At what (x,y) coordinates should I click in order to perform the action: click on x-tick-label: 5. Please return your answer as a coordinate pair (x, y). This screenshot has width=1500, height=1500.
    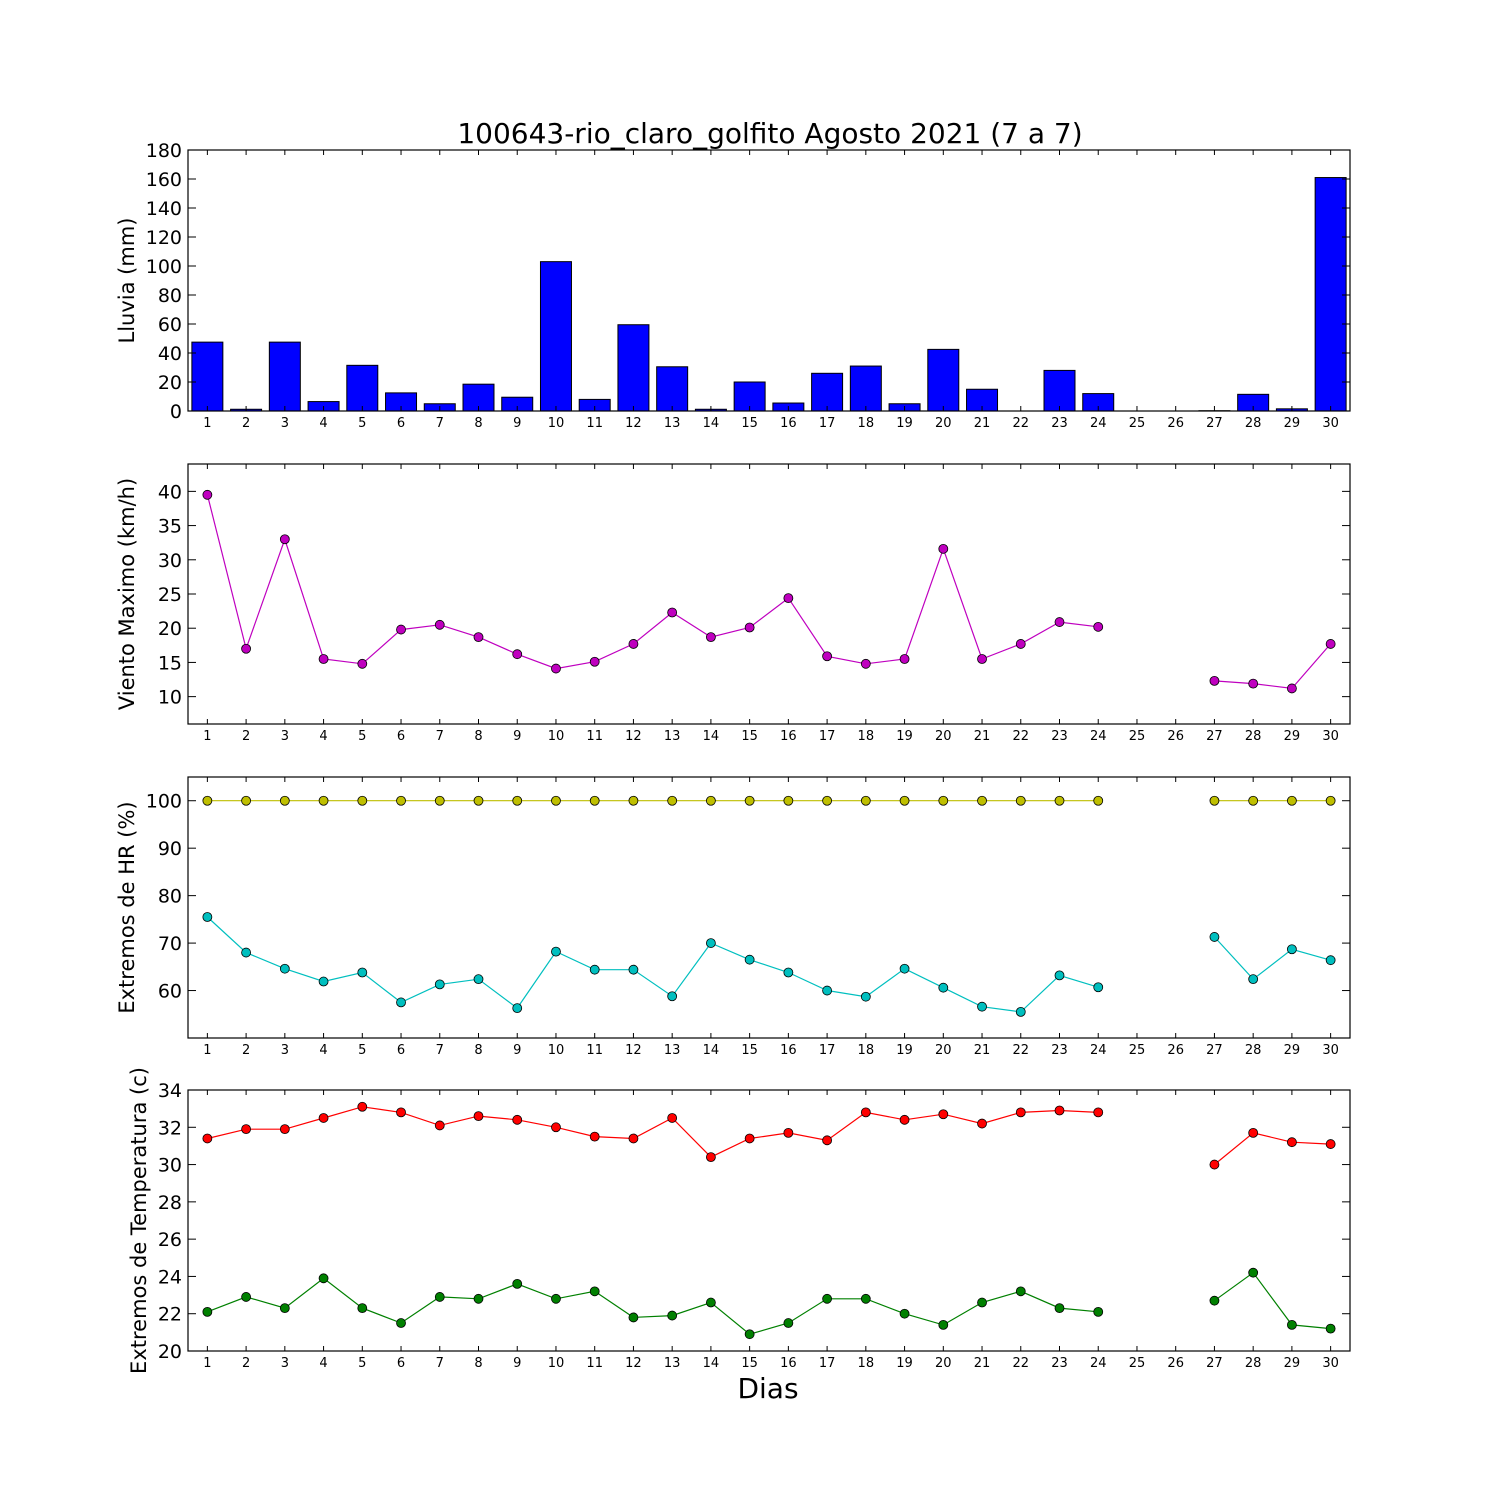
    Looking at the image, I should click on (362, 736).